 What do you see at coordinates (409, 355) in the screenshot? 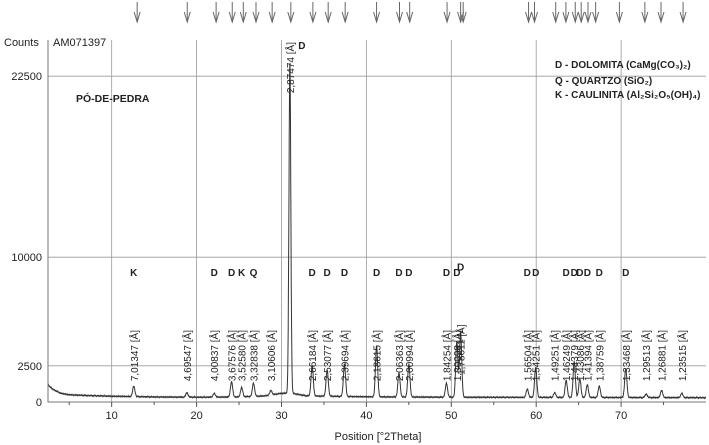
I see `peak-d-spacing-label: 2,00994 [Å]` at bounding box center [409, 355].